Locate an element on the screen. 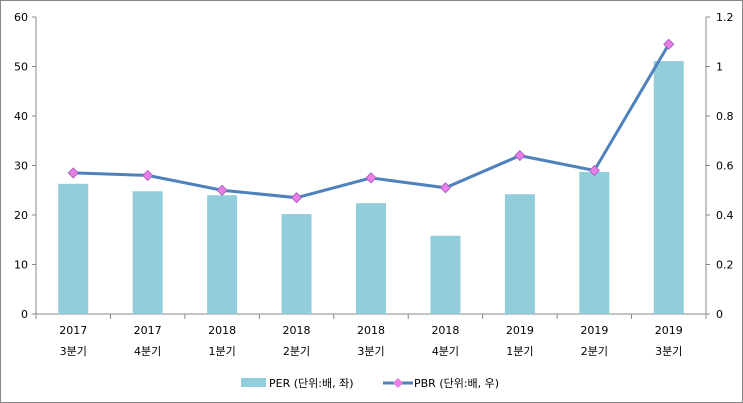 This screenshot has width=743, height=403. left-tick-label: 0 is located at coordinates (24, 314).